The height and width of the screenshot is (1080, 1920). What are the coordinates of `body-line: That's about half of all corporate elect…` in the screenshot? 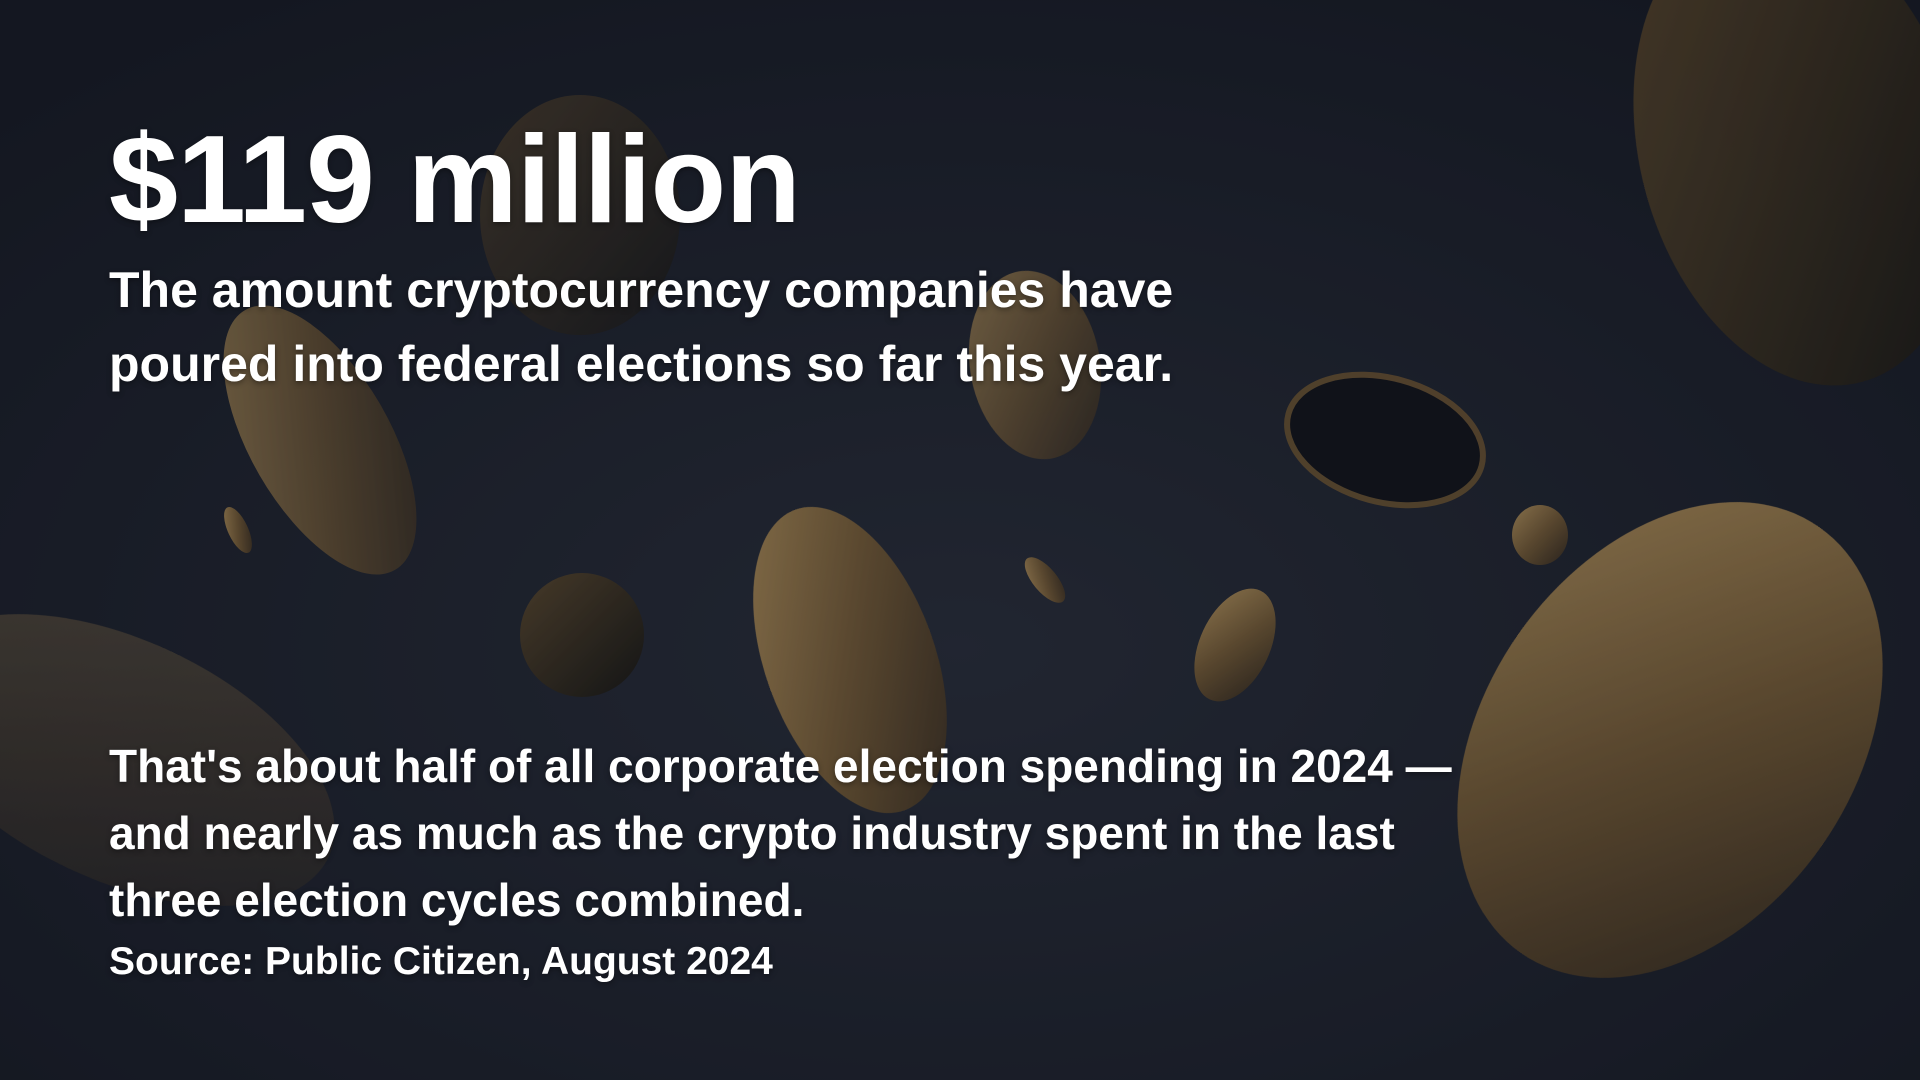 It's located at (780, 766).